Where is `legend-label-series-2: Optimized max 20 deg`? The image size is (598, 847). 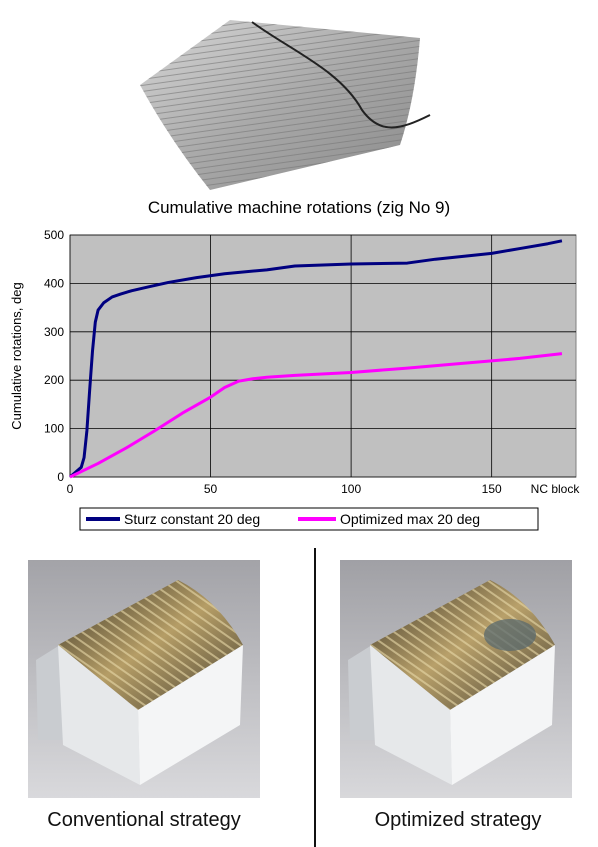 legend-label-series-2: Optimized max 20 deg is located at coordinates (410, 519).